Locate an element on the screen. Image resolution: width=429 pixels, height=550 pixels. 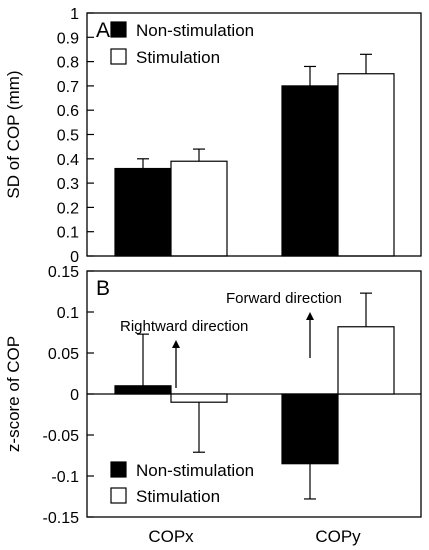
y-tick-label: 0.3 is located at coordinates (68, 184).